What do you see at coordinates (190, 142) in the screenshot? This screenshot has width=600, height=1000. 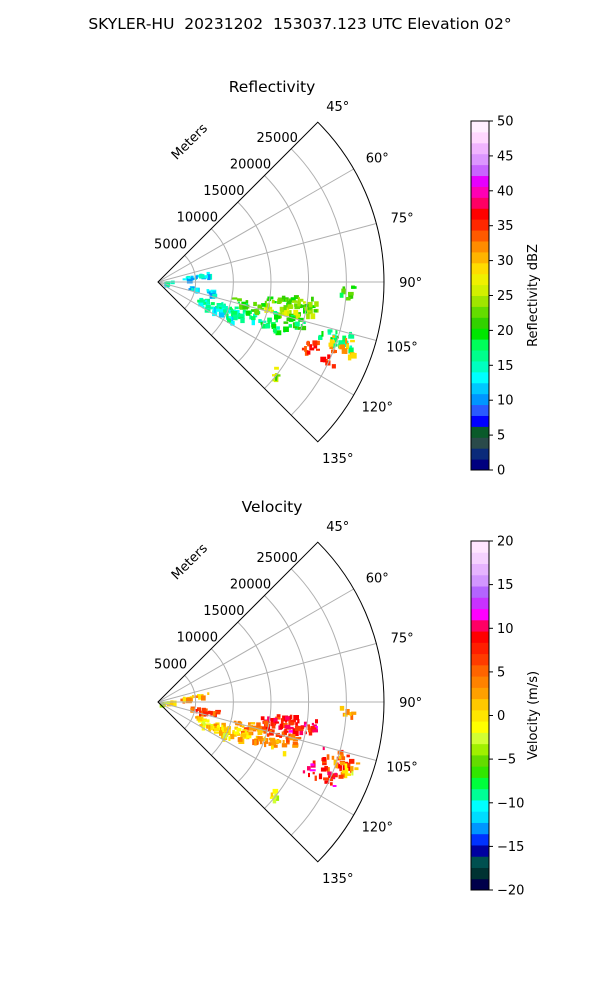 I see `radial-axis-label: Meters` at bounding box center [190, 142].